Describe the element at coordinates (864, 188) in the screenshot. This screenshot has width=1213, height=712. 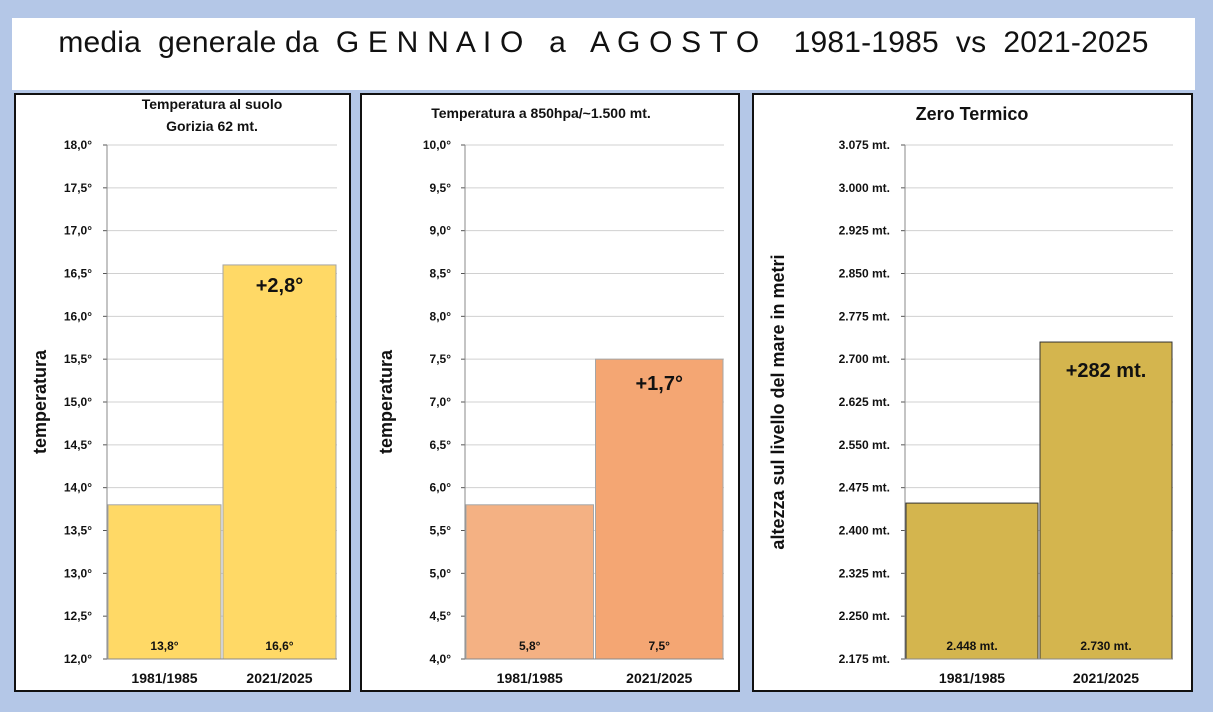
I see `y-tick-label: 3.000 mt.` at that location.